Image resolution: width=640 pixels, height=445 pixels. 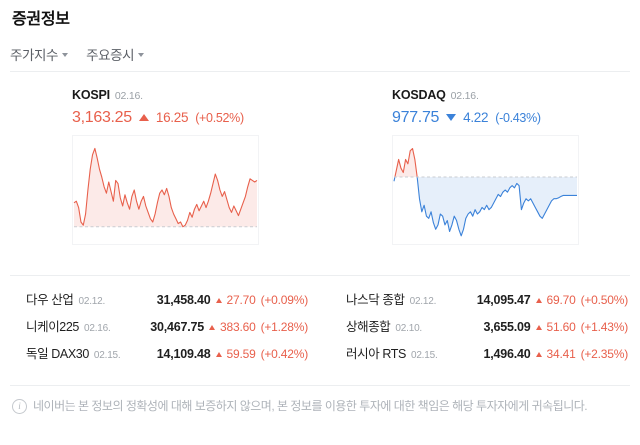 I want to click on world-index-values: 14,095.47 69.70 (+0.50%), so click(x=552, y=300).